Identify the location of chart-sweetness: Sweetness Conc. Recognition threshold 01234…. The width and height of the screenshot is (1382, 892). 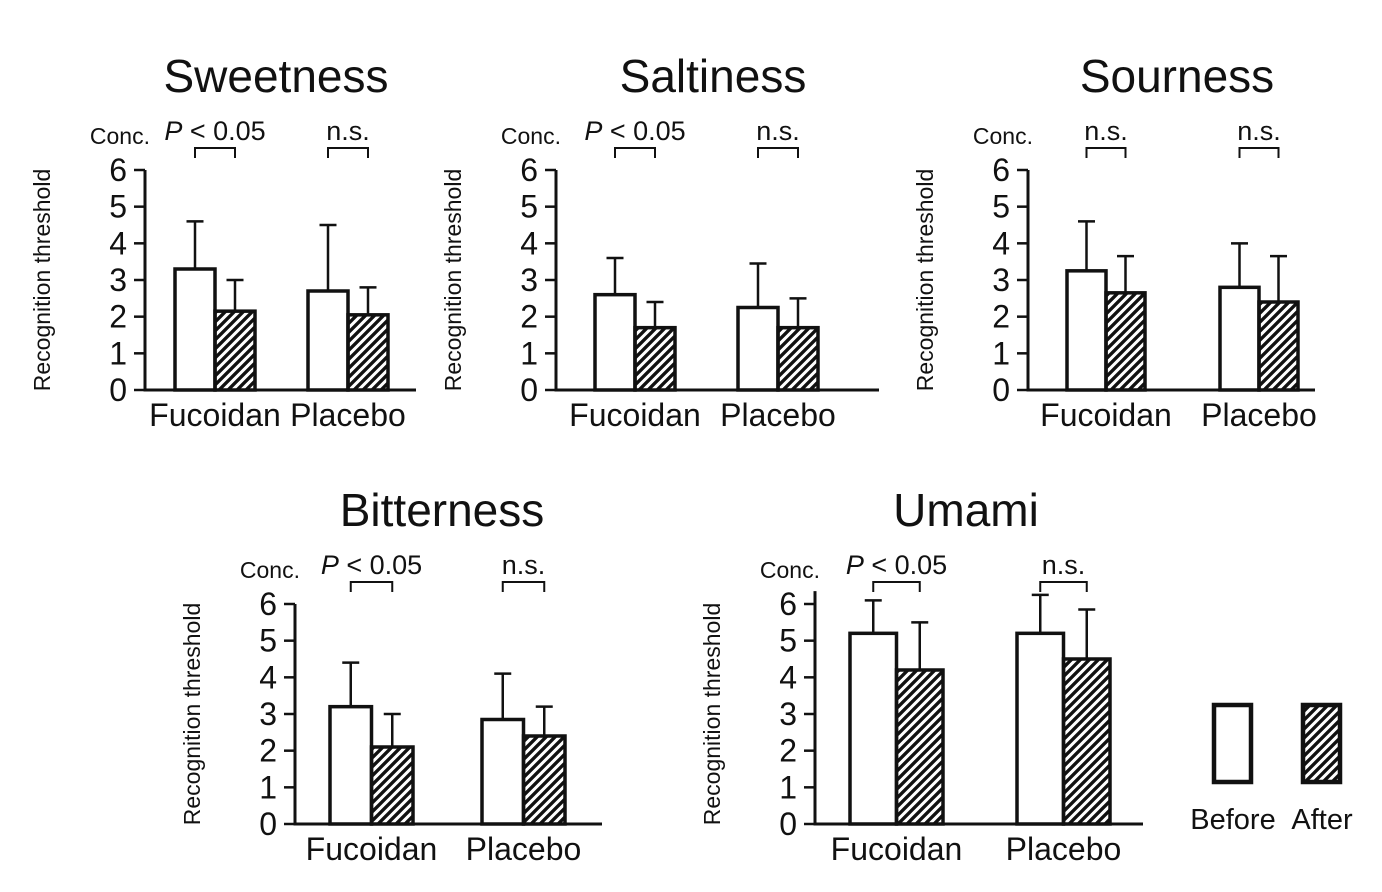
(222, 241).